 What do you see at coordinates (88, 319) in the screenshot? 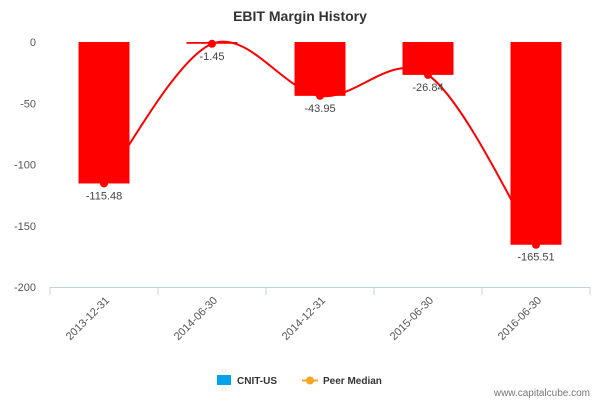
I see `x-tick-label: 2013-12-31` at bounding box center [88, 319].